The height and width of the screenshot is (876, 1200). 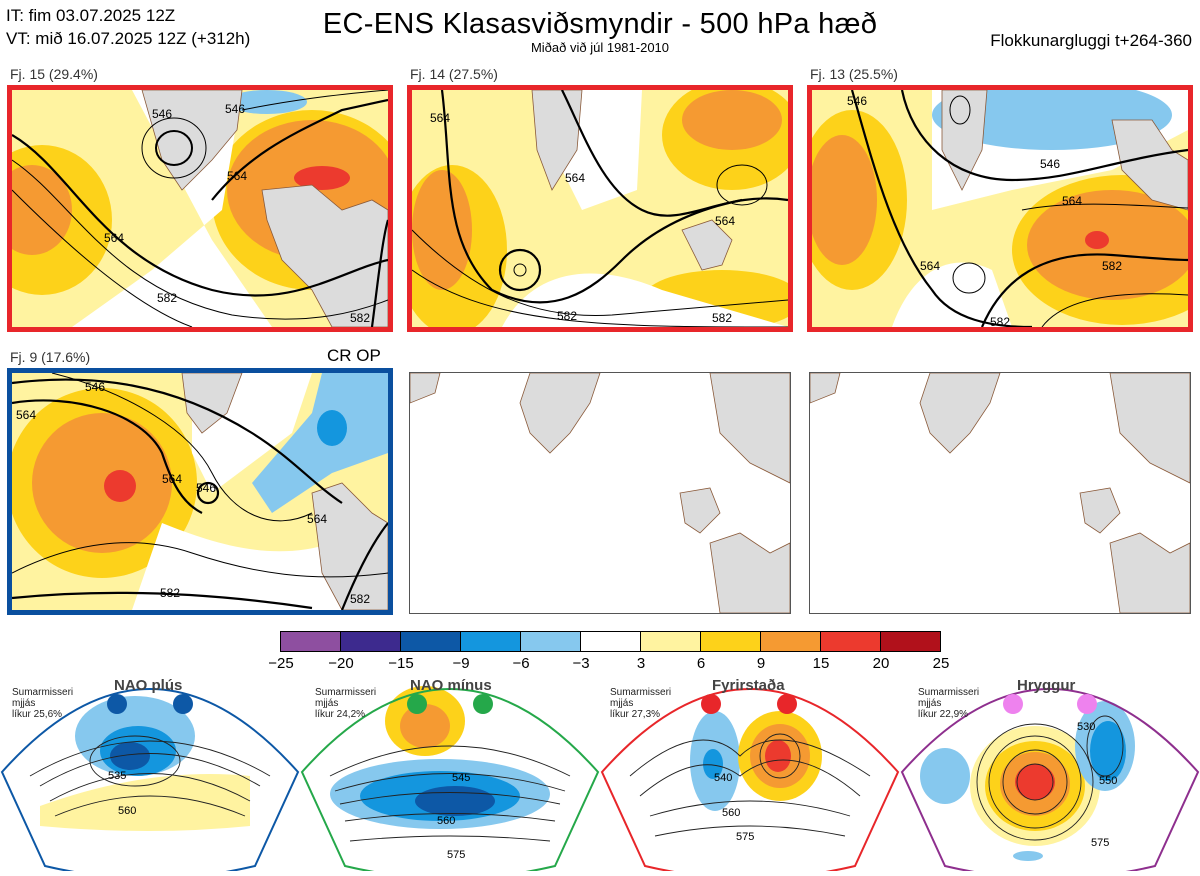 I want to click on regime-contour-label: 530, so click(x=1086, y=727).